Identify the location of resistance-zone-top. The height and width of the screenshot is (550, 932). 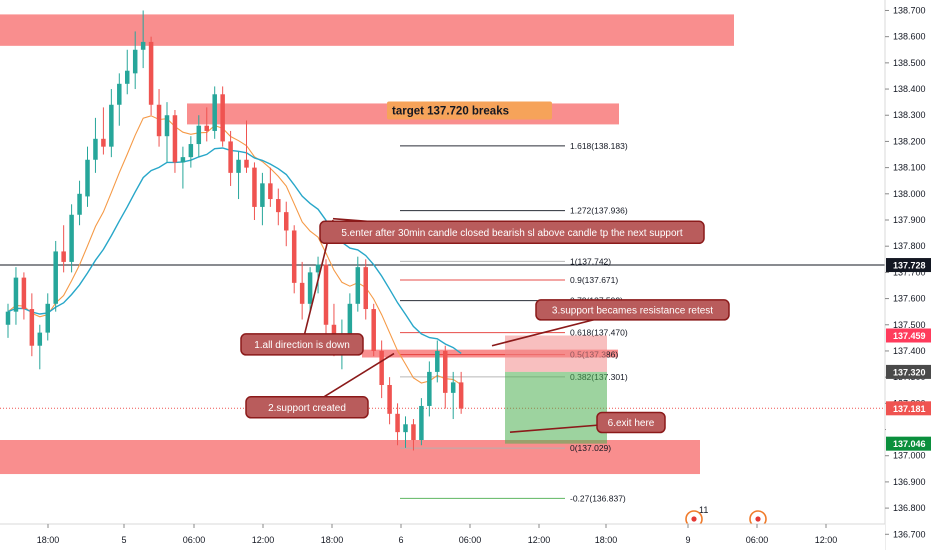
(367, 30).